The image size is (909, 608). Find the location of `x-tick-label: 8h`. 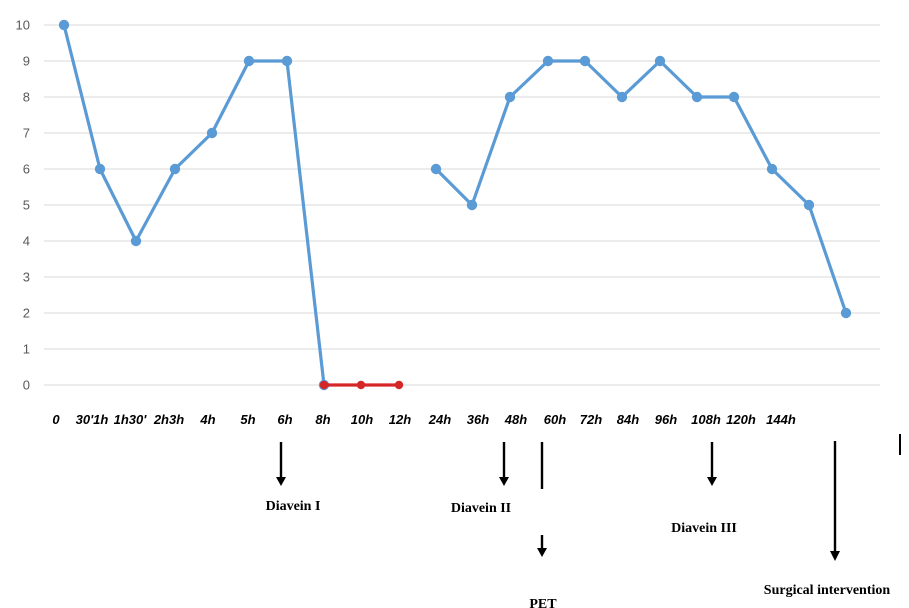

x-tick-label: 8h is located at coordinates (322, 419).